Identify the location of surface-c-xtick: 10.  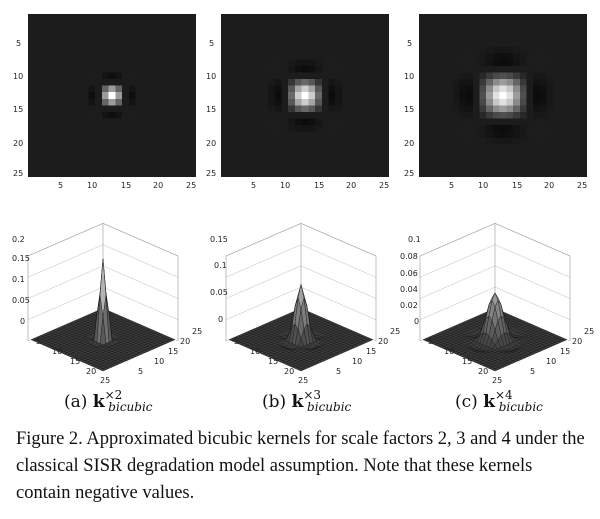
(449, 351).